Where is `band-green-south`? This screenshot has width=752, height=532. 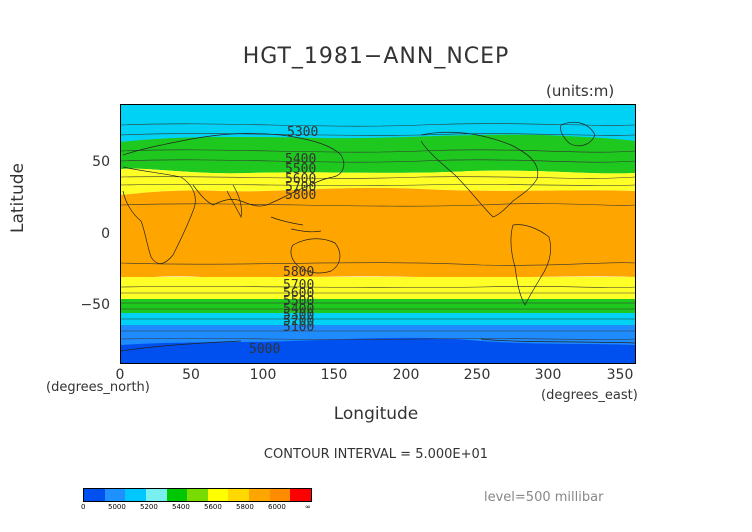
band-green-south is located at coordinates (378, 306).